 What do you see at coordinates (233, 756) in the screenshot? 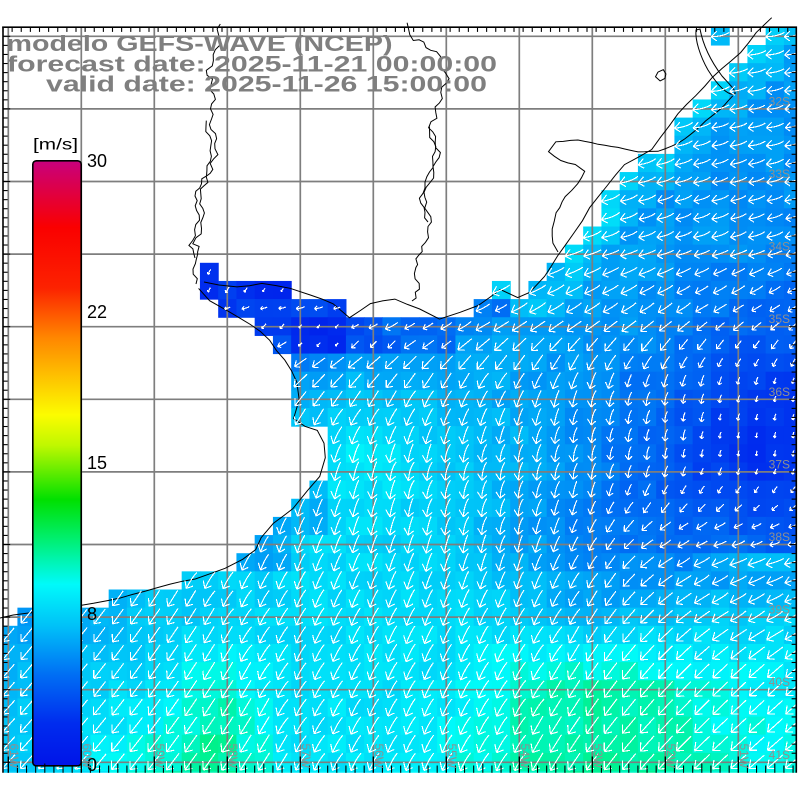
I see `svg-text: 58W` at bounding box center [233, 756].